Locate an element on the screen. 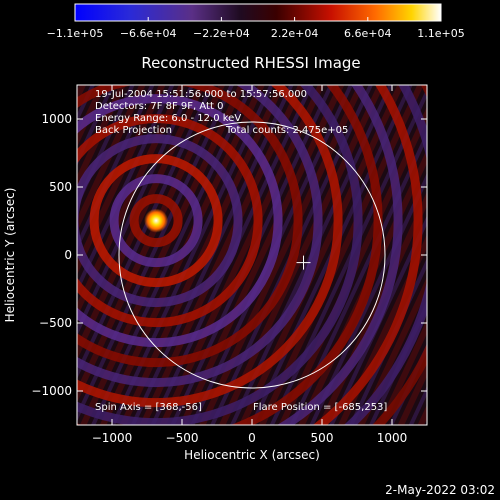 The width and height of the screenshot is (500, 500). chart-title: Reconstructed RHESSI Image is located at coordinates (250, 63).